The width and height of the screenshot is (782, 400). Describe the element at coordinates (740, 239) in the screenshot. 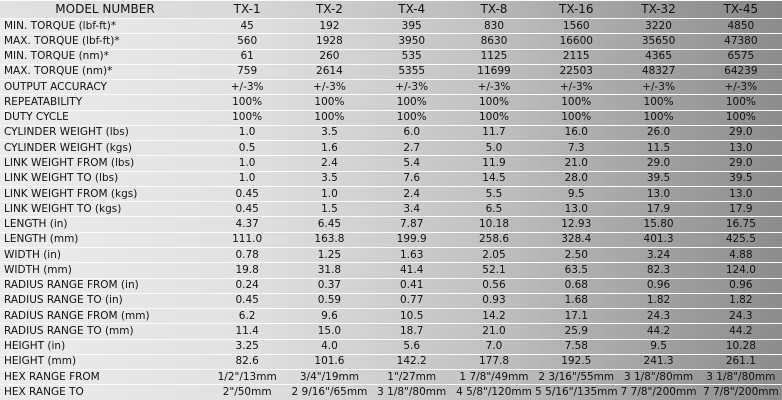

I see `cell-value: 425.5` at that location.